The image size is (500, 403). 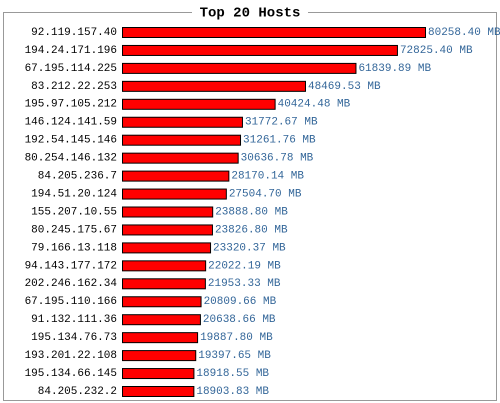 What do you see at coordinates (239, 320) in the screenshot?
I see `value-label: 20638.66 MB` at bounding box center [239, 320].